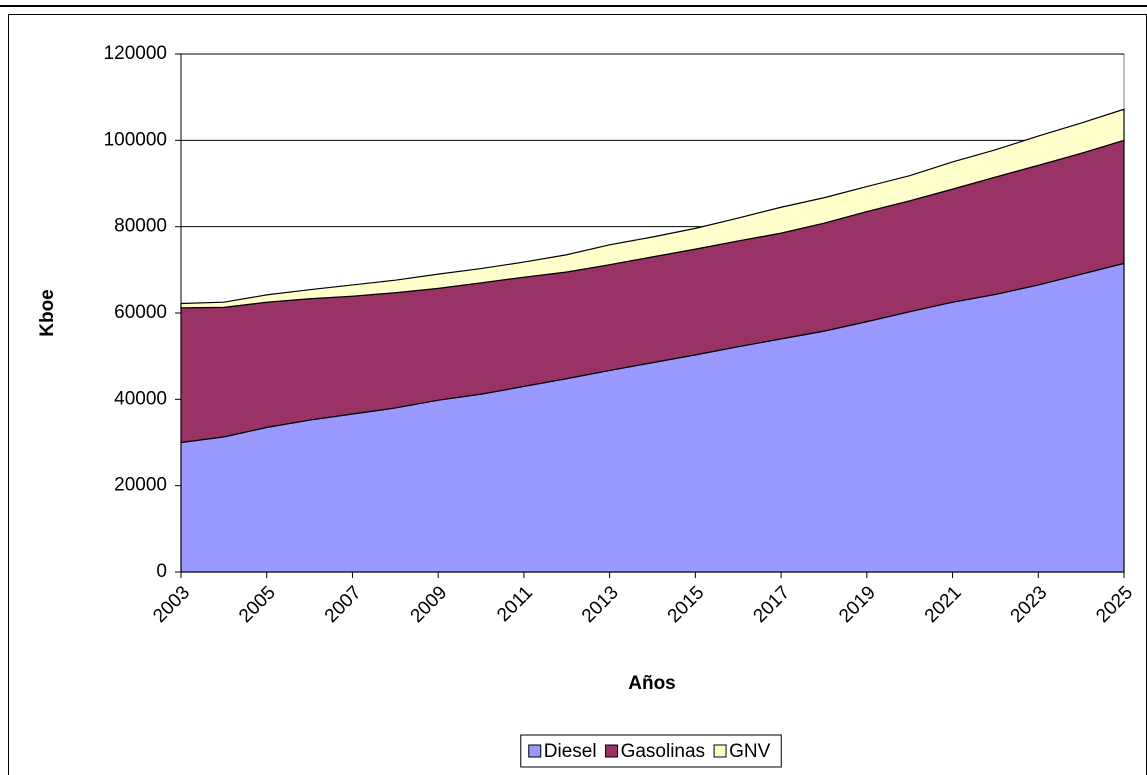 The height and width of the screenshot is (775, 1147). What do you see at coordinates (161, 571) in the screenshot?
I see `y-tick-label: 0` at bounding box center [161, 571].